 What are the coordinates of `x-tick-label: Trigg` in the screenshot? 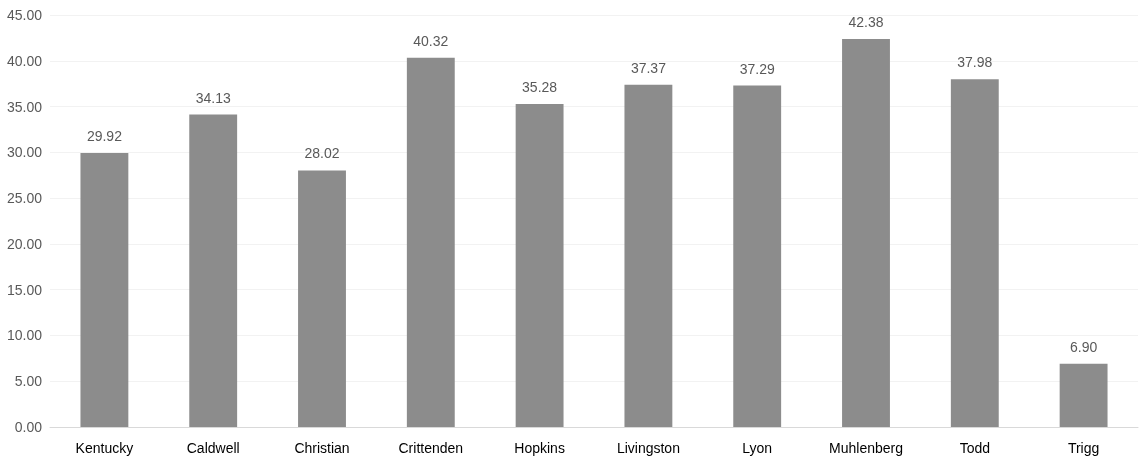 It's located at (1083, 448).